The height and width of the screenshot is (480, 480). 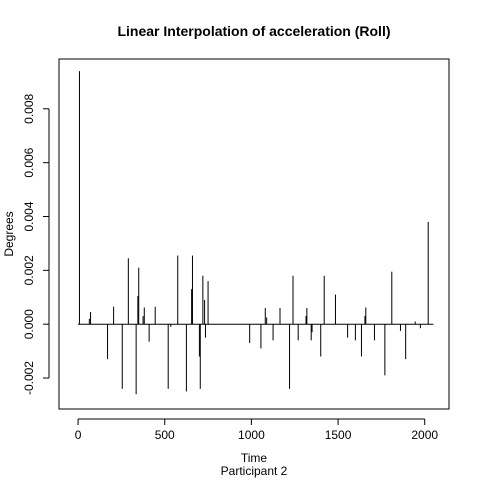 What do you see at coordinates (78, 435) in the screenshot?
I see `x-tick-label: 0` at bounding box center [78, 435].